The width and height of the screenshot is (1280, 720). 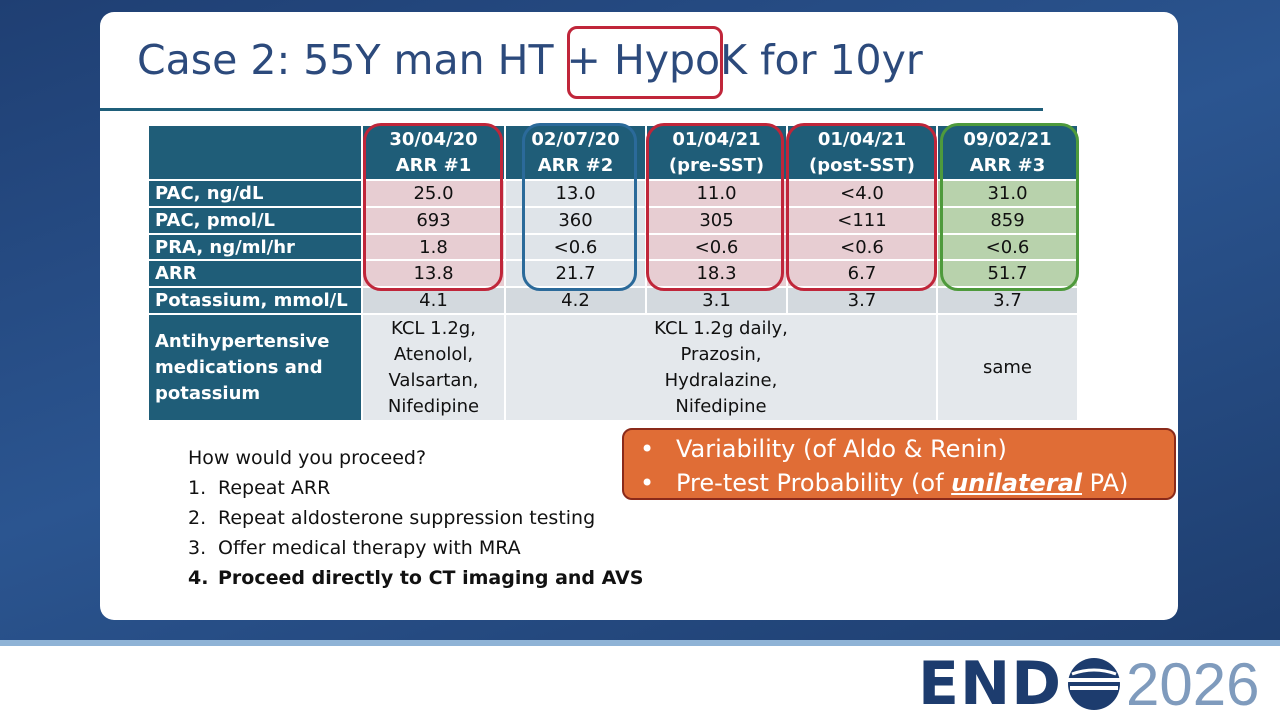 What do you see at coordinates (990, 684) in the screenshot?
I see `logo-text: END` at bounding box center [990, 684].